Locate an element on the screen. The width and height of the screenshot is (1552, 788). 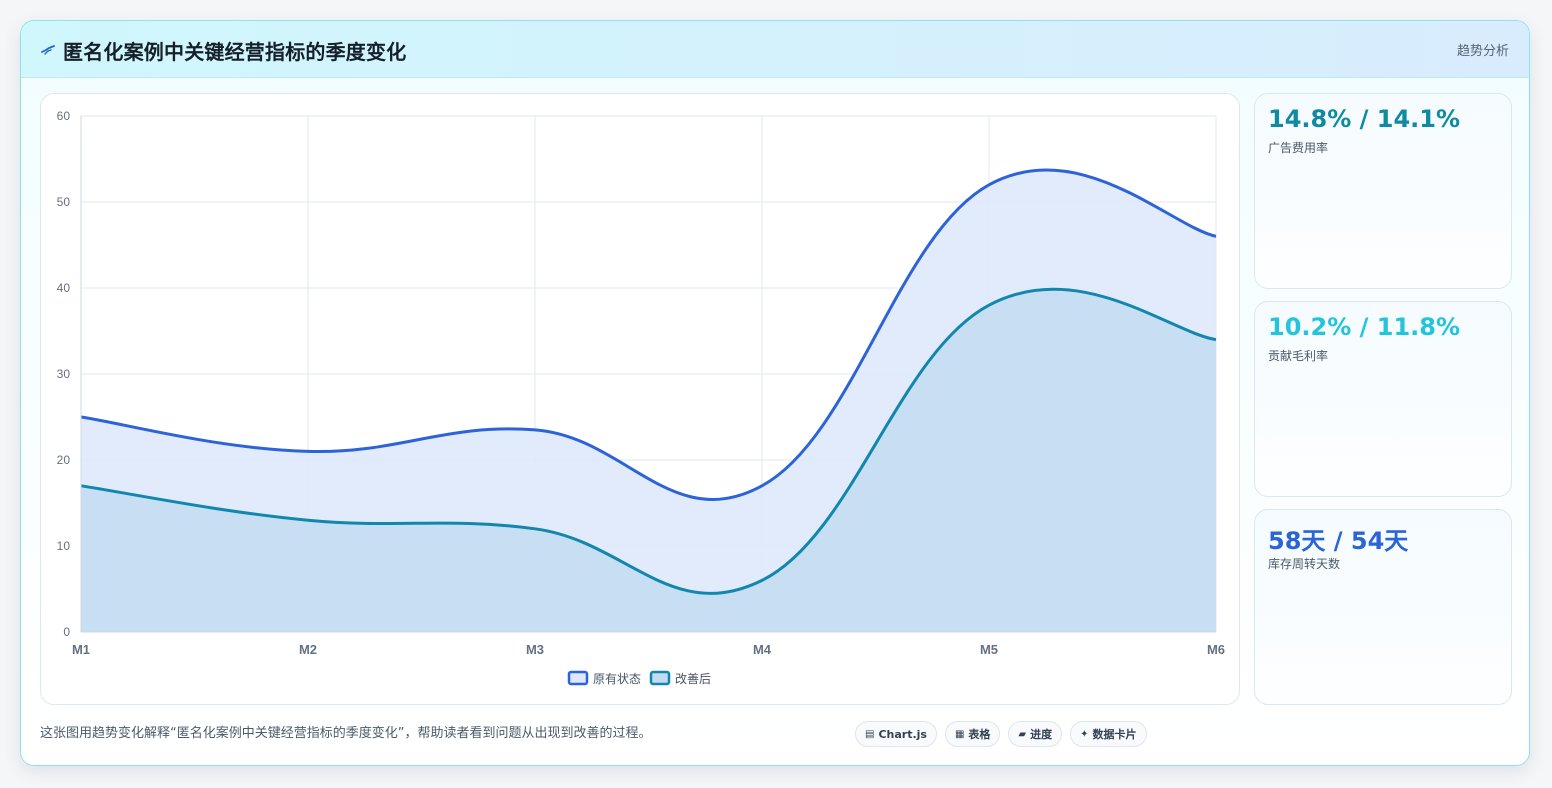
legend-label: 原有状态 is located at coordinates (617, 679).